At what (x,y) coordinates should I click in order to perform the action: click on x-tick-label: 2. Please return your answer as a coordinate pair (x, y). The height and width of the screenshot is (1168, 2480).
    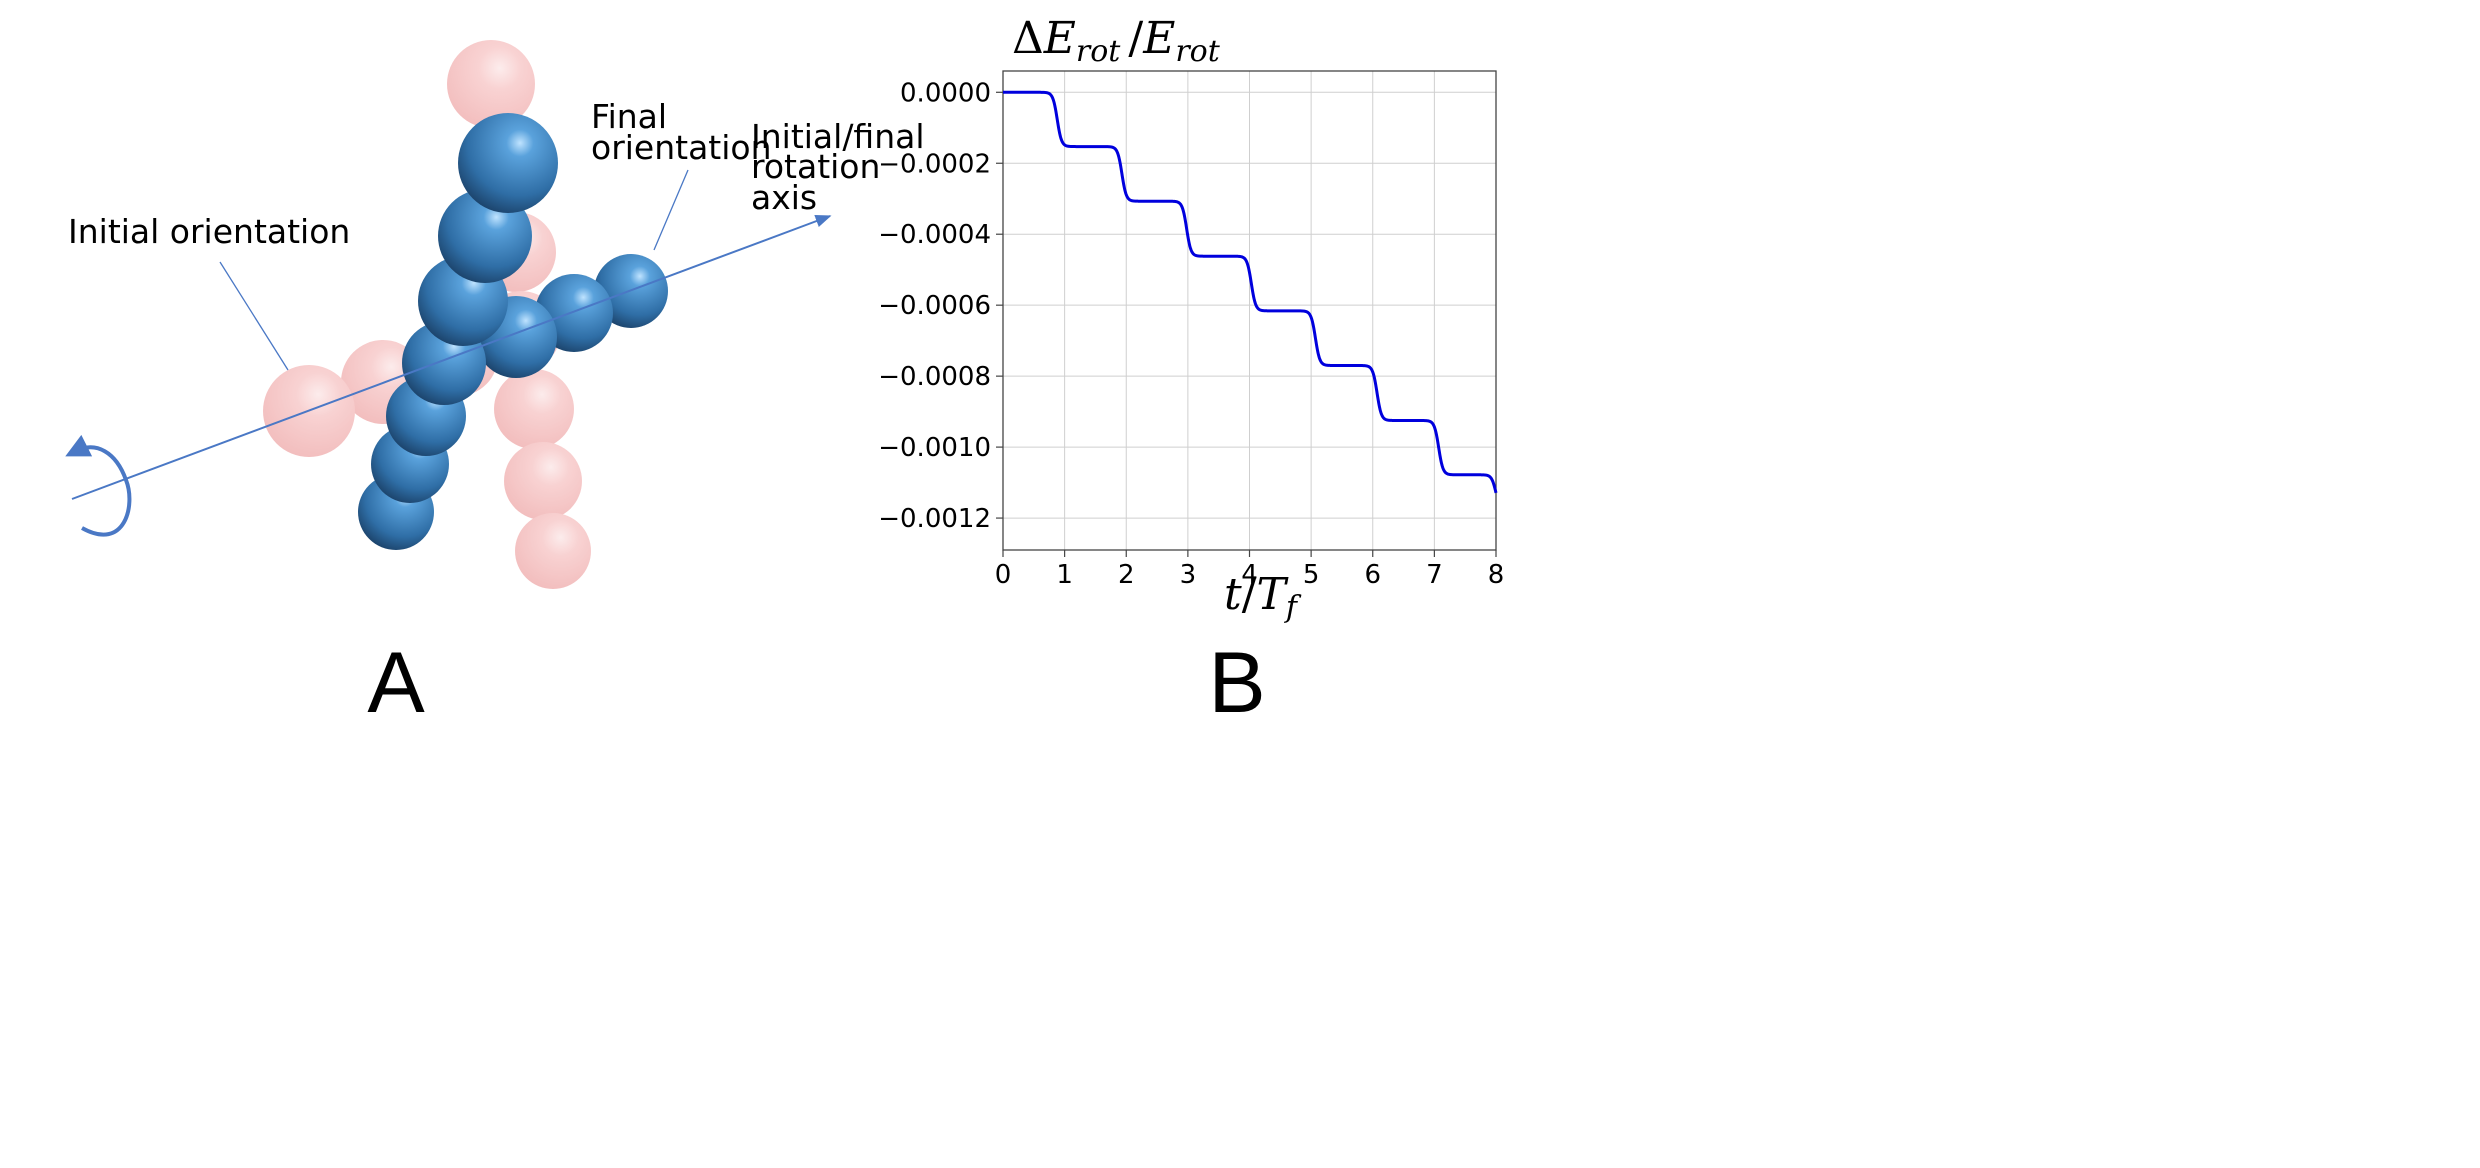
    Looking at the image, I should click on (1126, 575).